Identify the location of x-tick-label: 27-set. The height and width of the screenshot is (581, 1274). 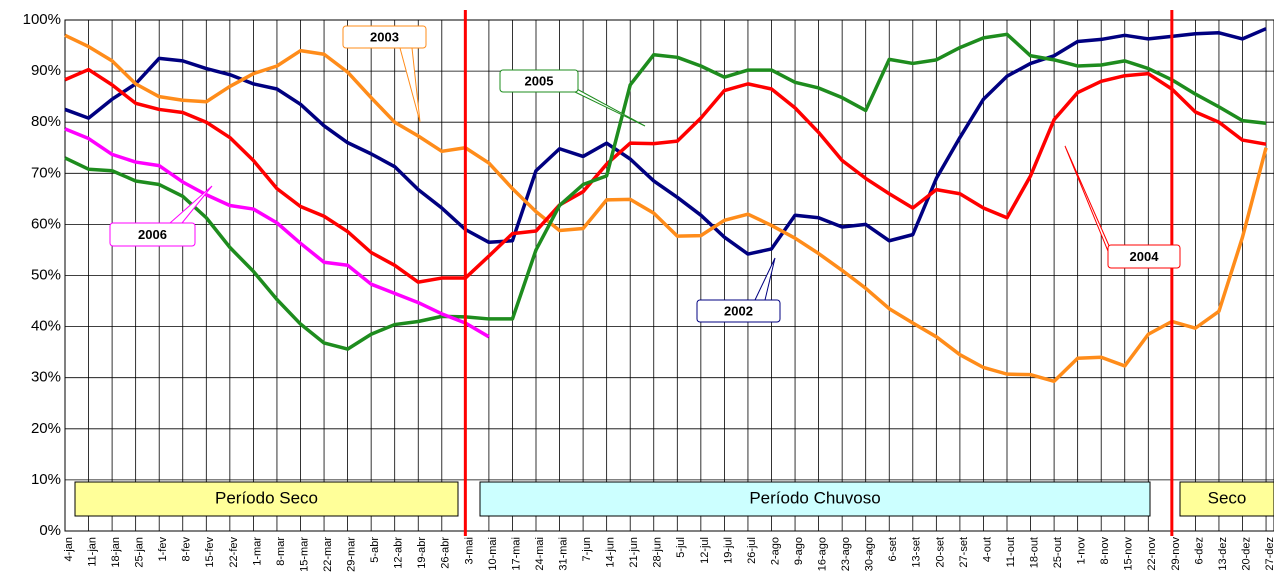
(964, 552).